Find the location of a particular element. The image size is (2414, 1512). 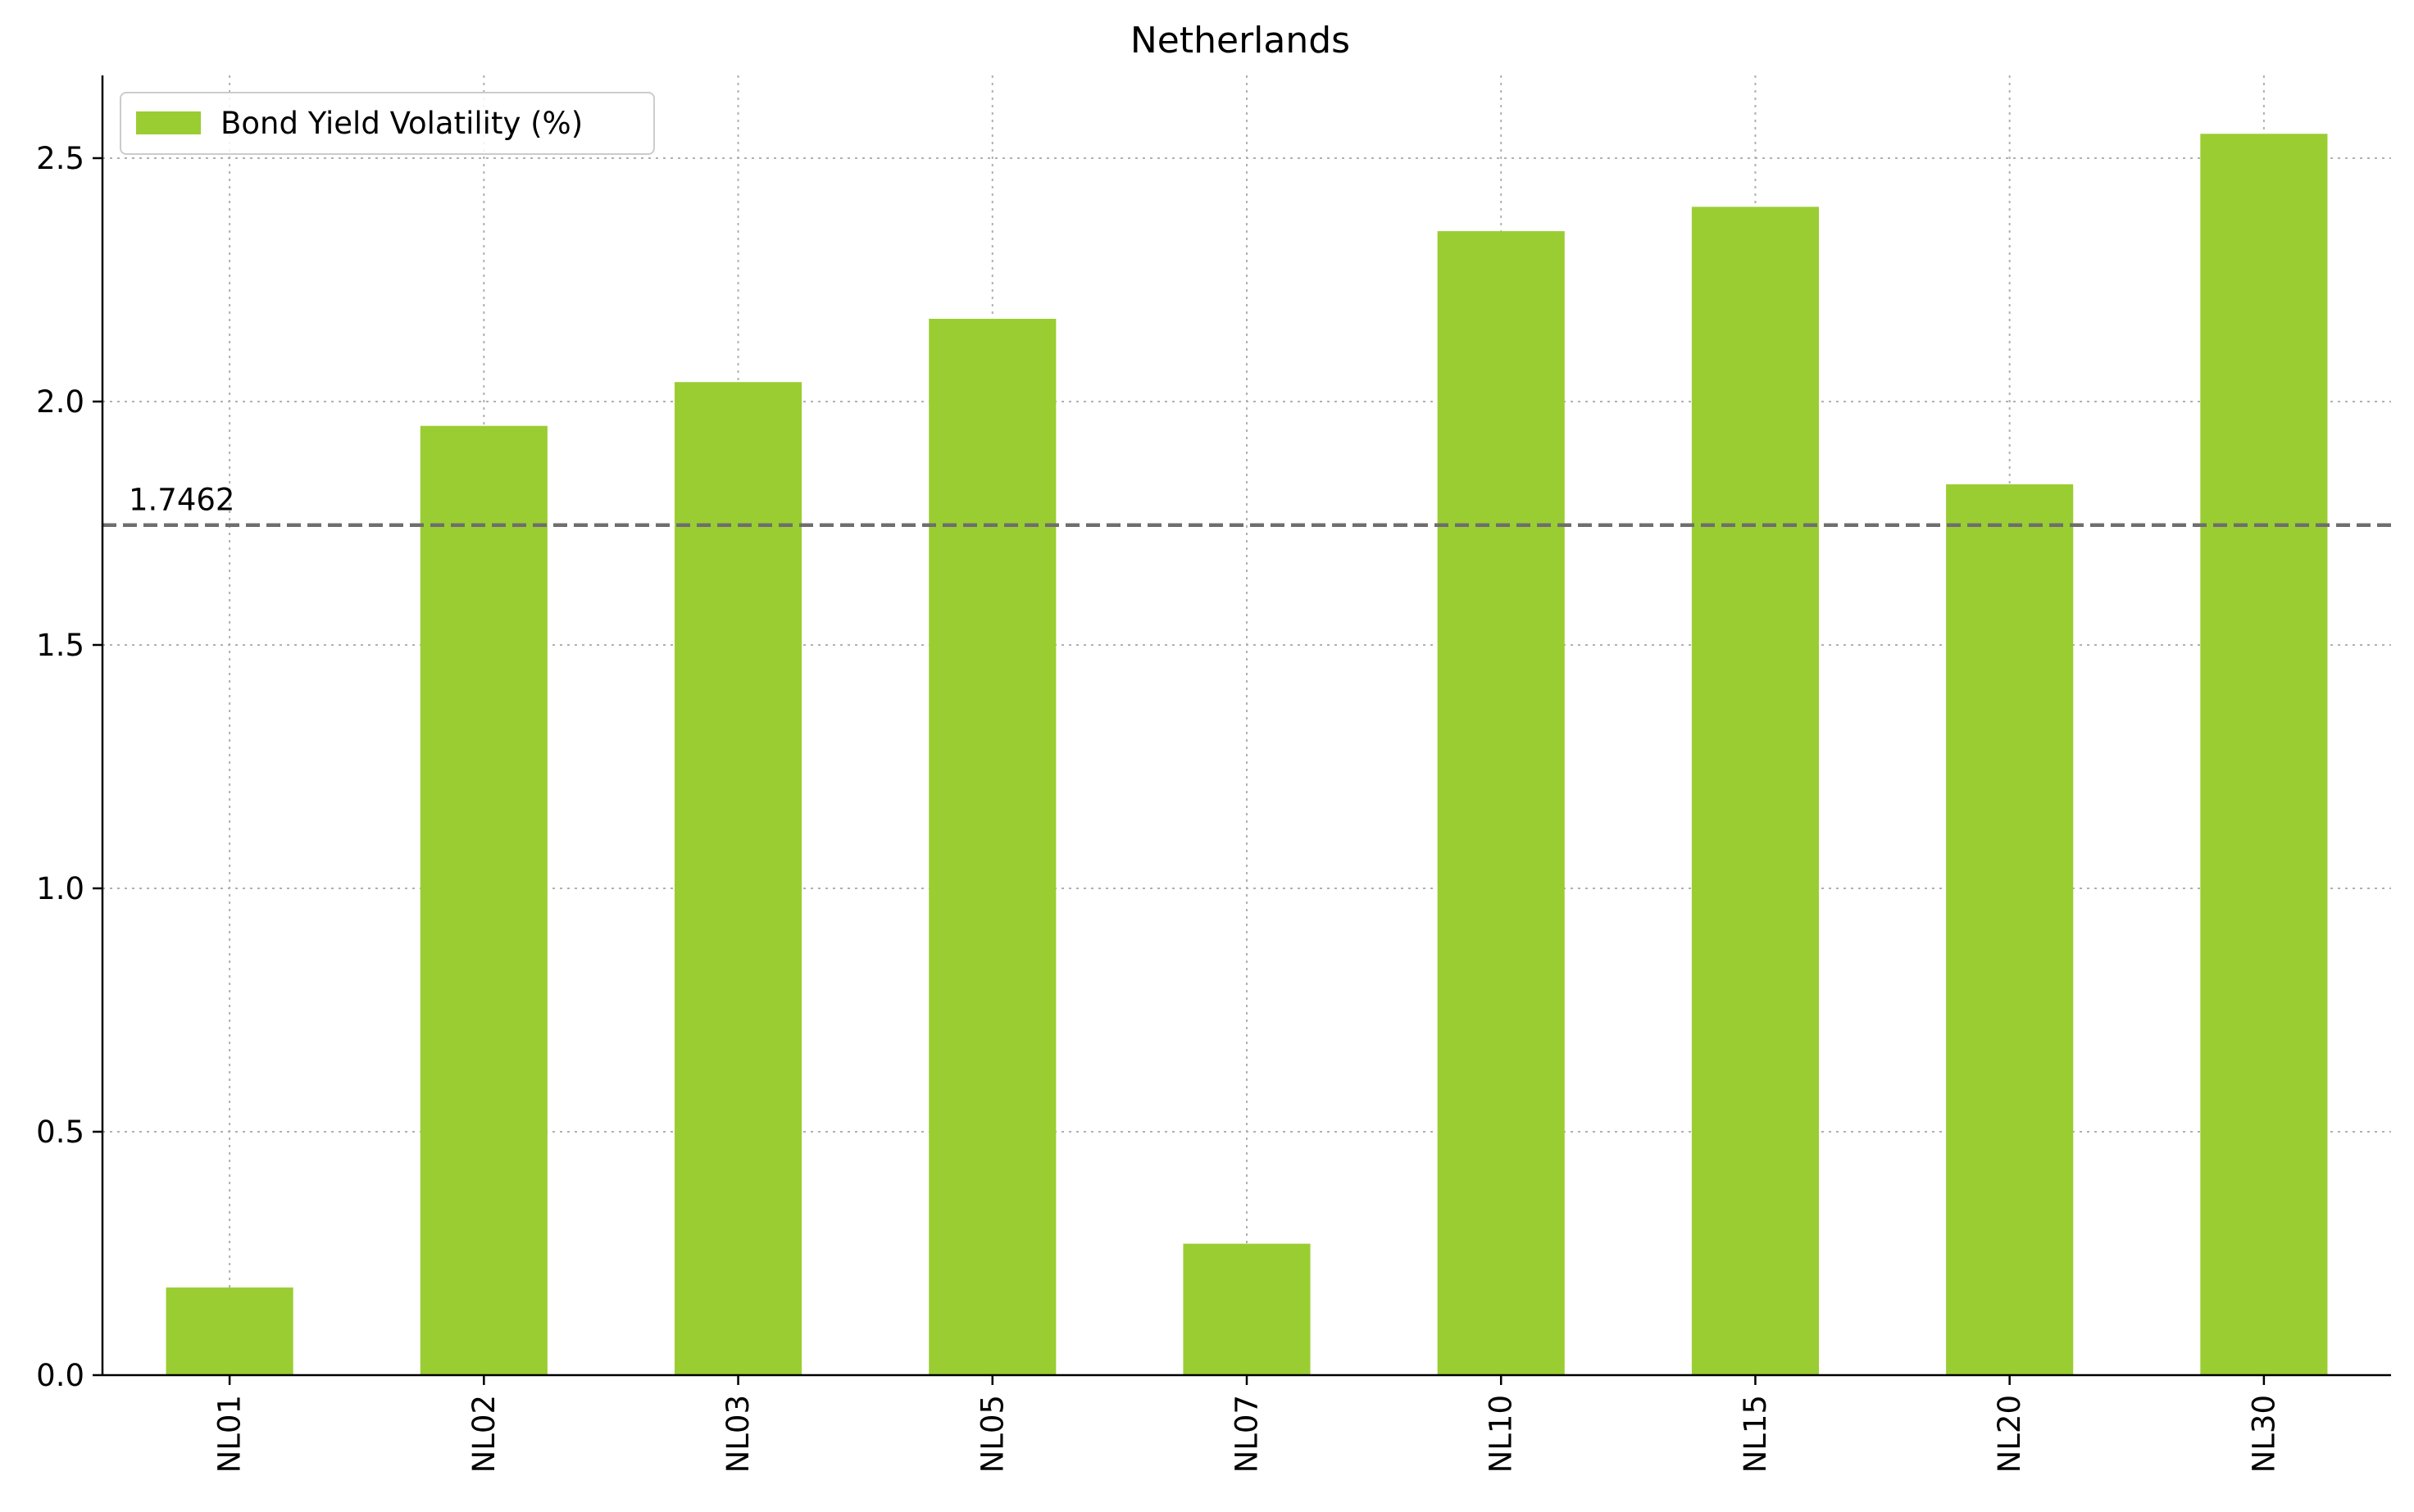

x-tick-label: NL20 is located at coordinates (2009, 1434).